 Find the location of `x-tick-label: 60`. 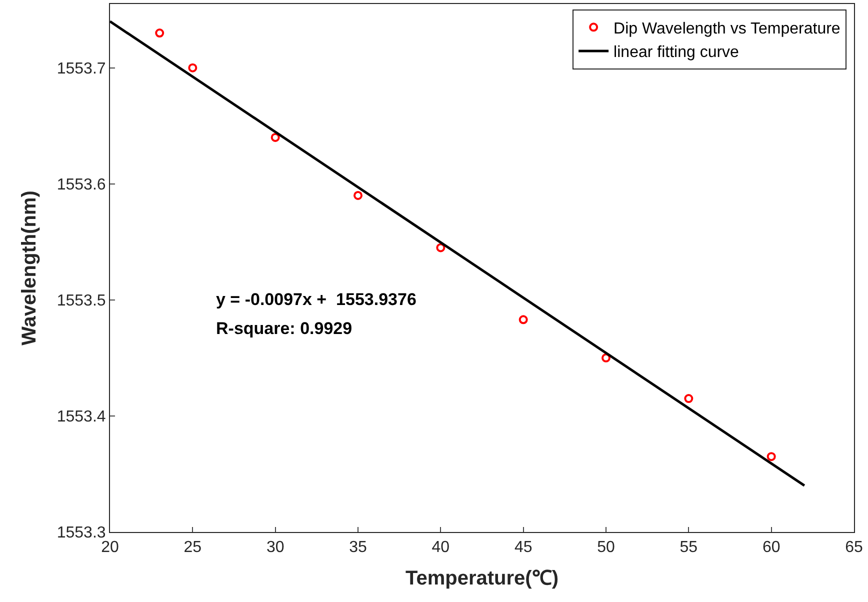

x-tick-label: 60 is located at coordinates (771, 547).